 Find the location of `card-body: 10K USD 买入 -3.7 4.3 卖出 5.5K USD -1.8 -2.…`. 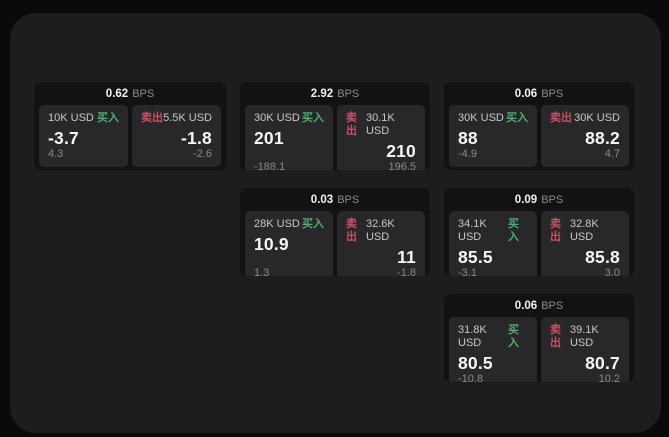

card-body: 10K USD 买入 -3.7 4.3 卖出 5.5K USD -1.8 -2.… is located at coordinates (130, 137).